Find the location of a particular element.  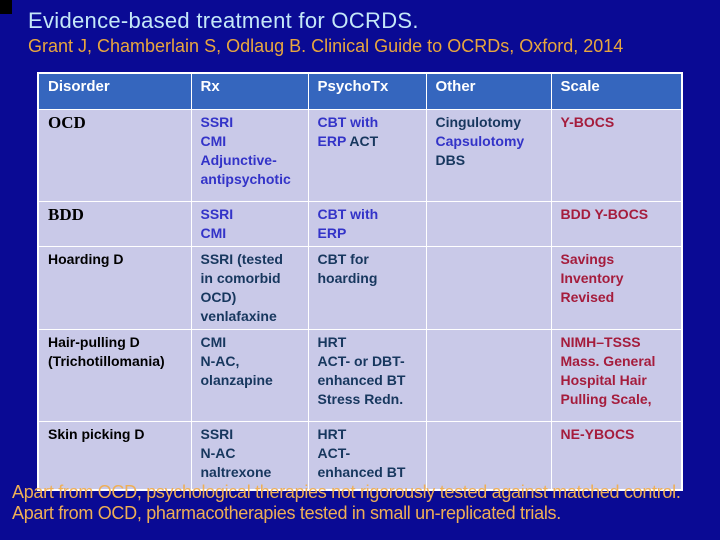

slide-title: Evidence-based treatment for OCRDS. is located at coordinates (223, 20).